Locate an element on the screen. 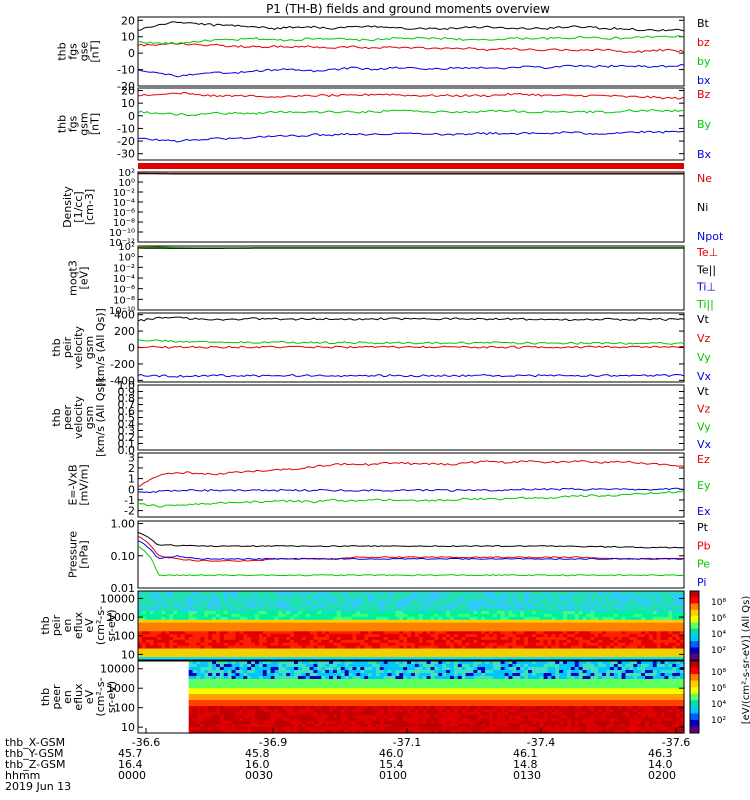 The image size is (750, 800). y-axis-label-line: gse is located at coordinates (84, 52).